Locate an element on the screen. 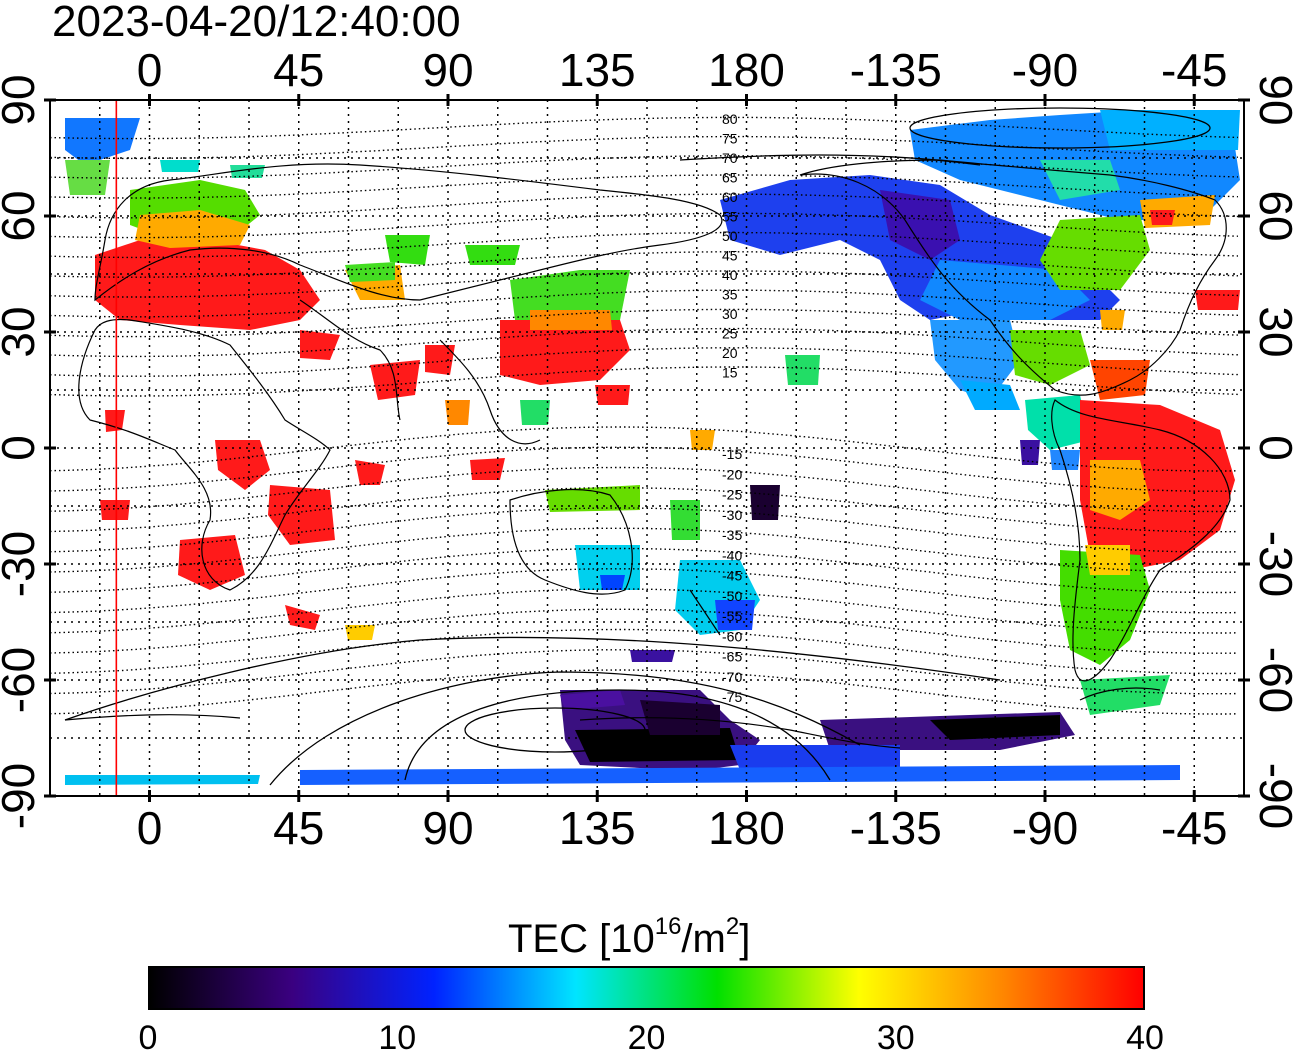 This screenshot has height=1058, width=1294. mlat-label: 35 is located at coordinates (730, 295).